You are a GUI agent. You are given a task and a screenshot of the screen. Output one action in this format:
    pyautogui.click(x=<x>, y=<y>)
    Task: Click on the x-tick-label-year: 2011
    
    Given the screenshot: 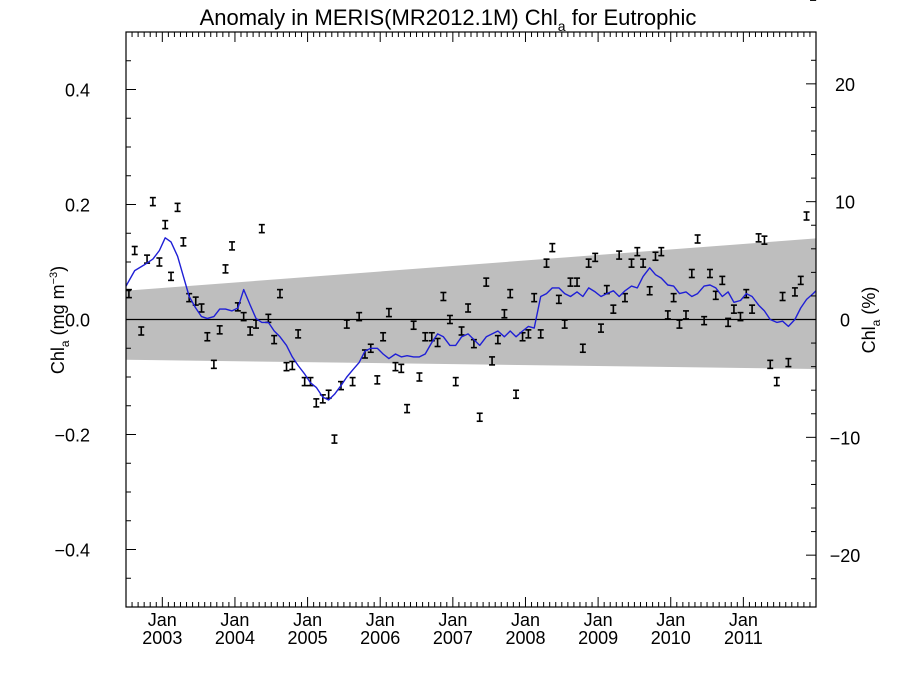 What is the action you would take?
    pyautogui.click(x=743, y=638)
    